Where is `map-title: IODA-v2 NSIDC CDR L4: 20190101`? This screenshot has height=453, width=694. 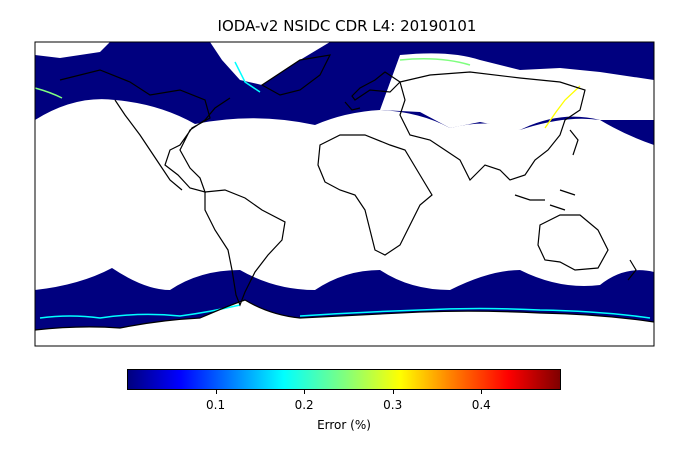 map-title: IODA-v2 NSIDC CDR L4: 20190101 is located at coordinates (347, 26).